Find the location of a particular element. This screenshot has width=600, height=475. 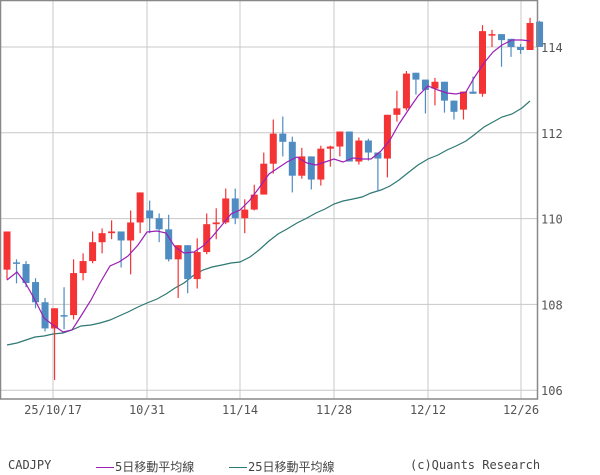

legend-ma25: 25日移動平均線 is located at coordinates (281, 466).